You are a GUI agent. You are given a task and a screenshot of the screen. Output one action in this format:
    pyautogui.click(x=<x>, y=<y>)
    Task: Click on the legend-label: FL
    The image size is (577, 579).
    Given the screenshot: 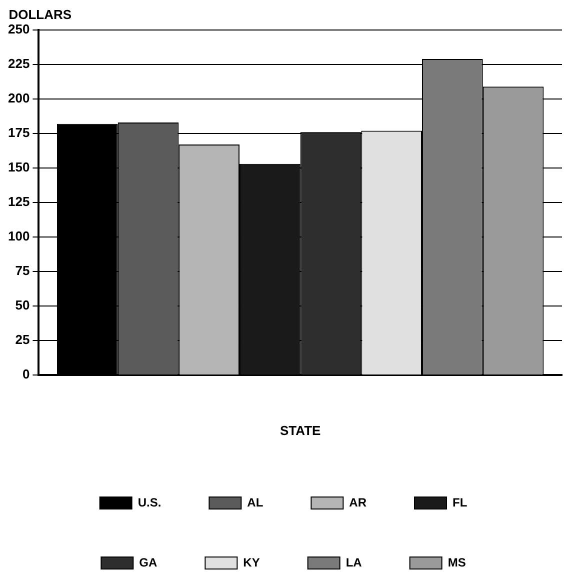 What is the action you would take?
    pyautogui.click(x=460, y=502)
    